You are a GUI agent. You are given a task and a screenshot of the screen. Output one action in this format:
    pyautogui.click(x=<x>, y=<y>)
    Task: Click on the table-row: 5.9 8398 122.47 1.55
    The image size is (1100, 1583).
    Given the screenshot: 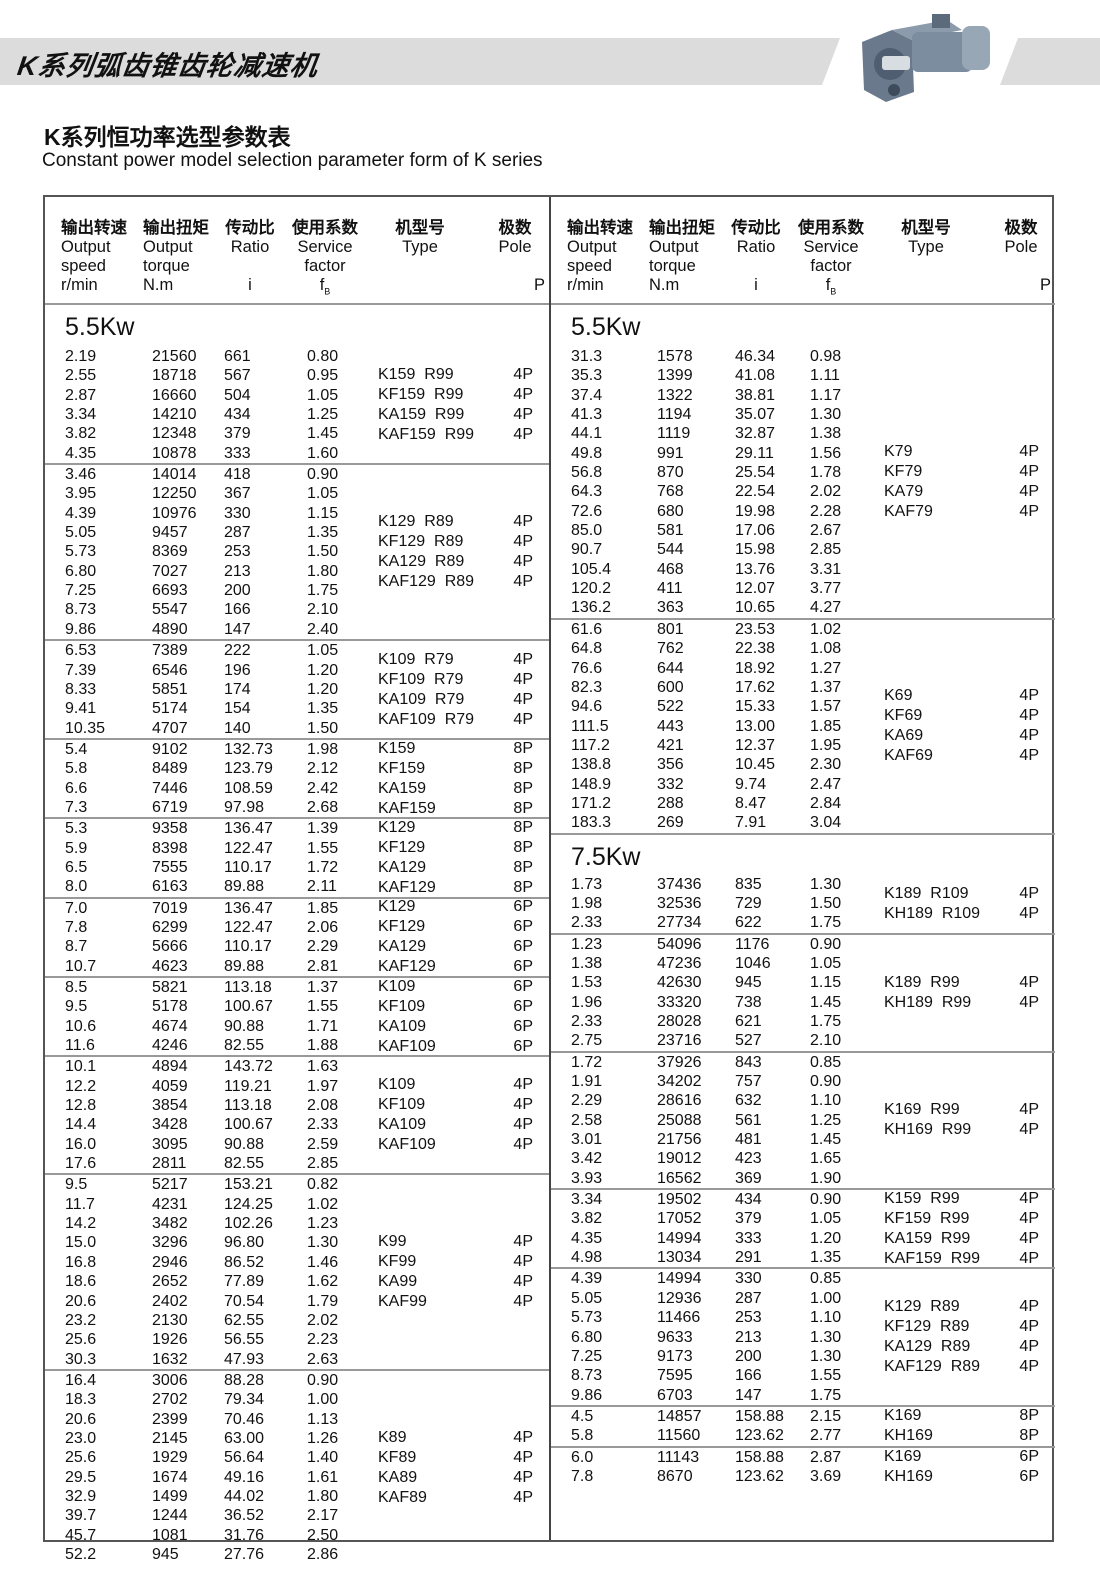 What is the action you would take?
    pyautogui.click(x=297, y=848)
    